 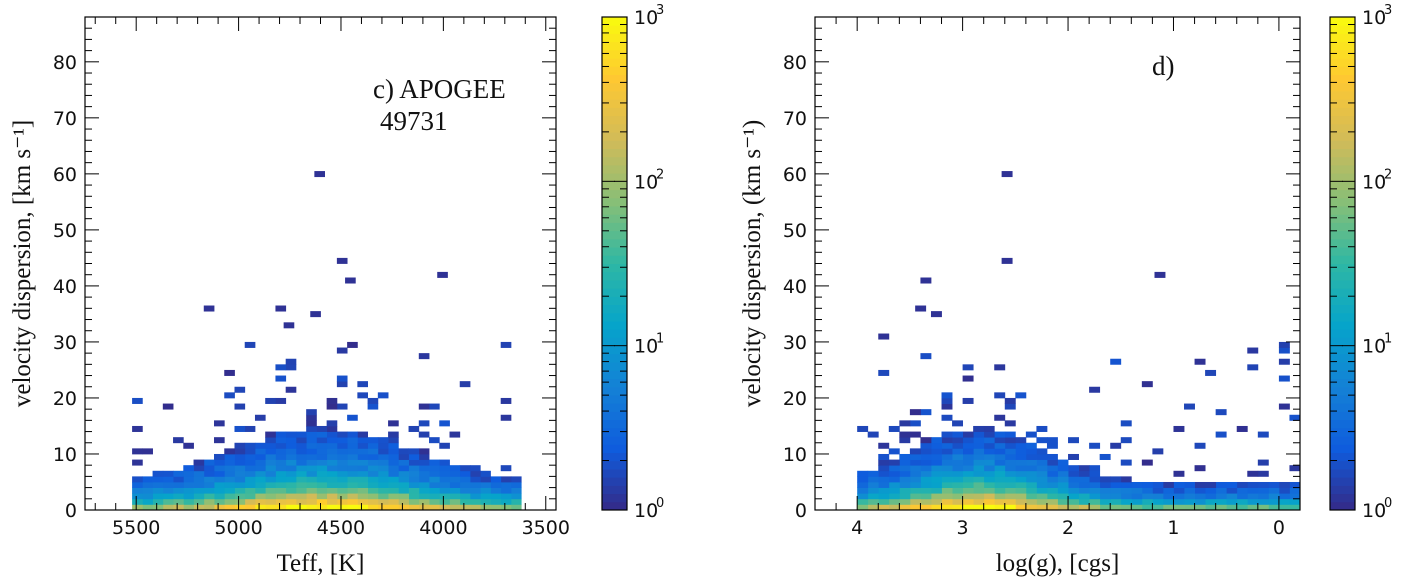 I want to click on outlier-cell, so click(x=442, y=274).